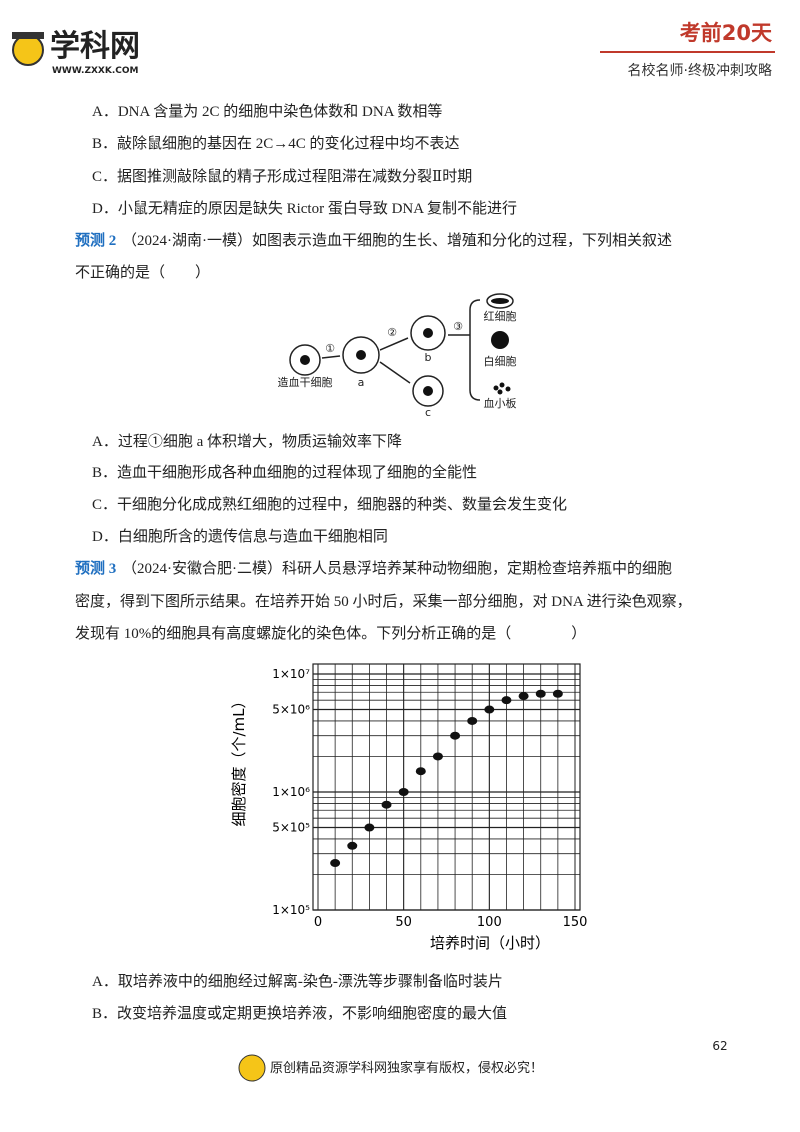 The width and height of the screenshot is (800, 1132). What do you see at coordinates (726, 33) in the screenshot?
I see `badge: 考前20天` at bounding box center [726, 33].